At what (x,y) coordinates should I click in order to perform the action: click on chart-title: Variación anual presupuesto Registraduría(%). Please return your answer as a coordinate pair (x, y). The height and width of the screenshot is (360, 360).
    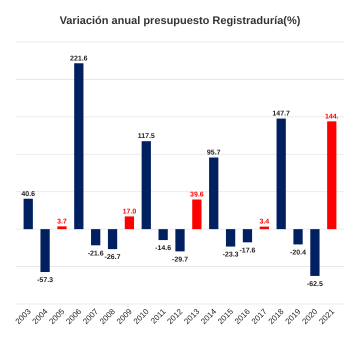
    Looking at the image, I should click on (180, 21).